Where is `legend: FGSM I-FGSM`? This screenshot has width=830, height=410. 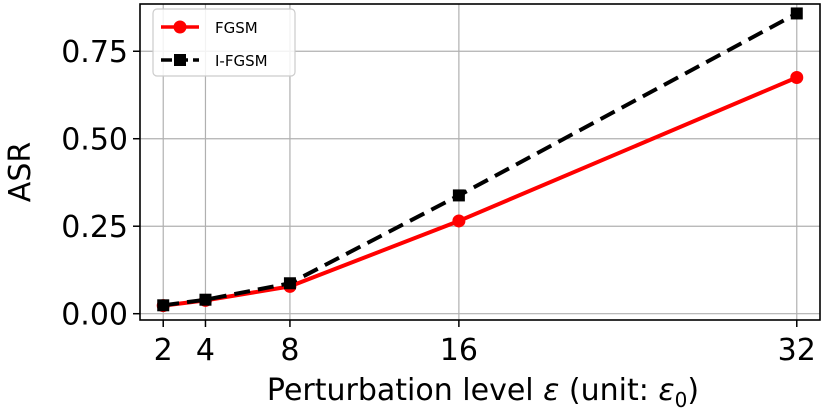 legend: FGSM I-FGSM is located at coordinates (224, 42).